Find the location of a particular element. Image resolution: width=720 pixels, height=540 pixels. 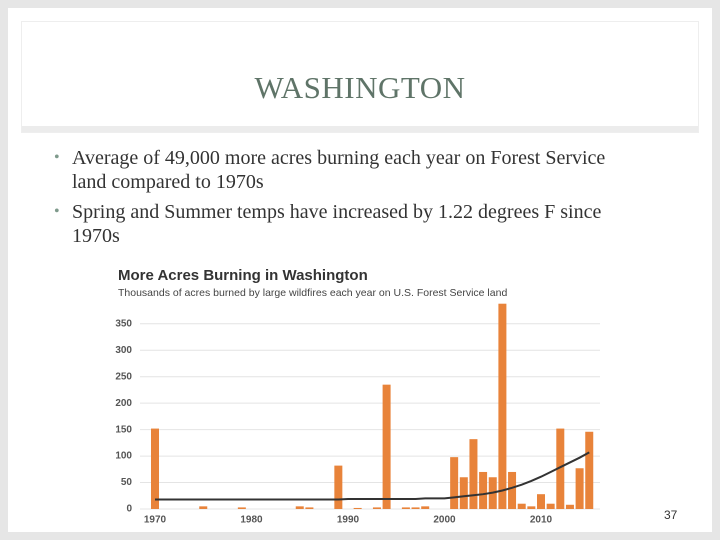

x-tick-label: 1970 is located at coordinates (155, 520).